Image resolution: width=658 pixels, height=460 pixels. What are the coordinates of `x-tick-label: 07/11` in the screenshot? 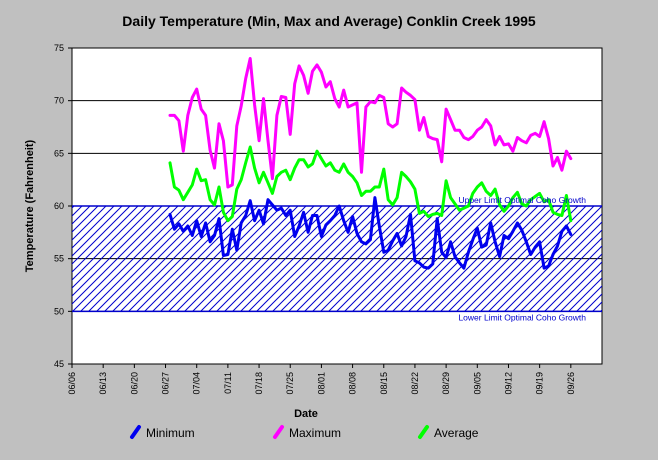 It's located at (228, 383).